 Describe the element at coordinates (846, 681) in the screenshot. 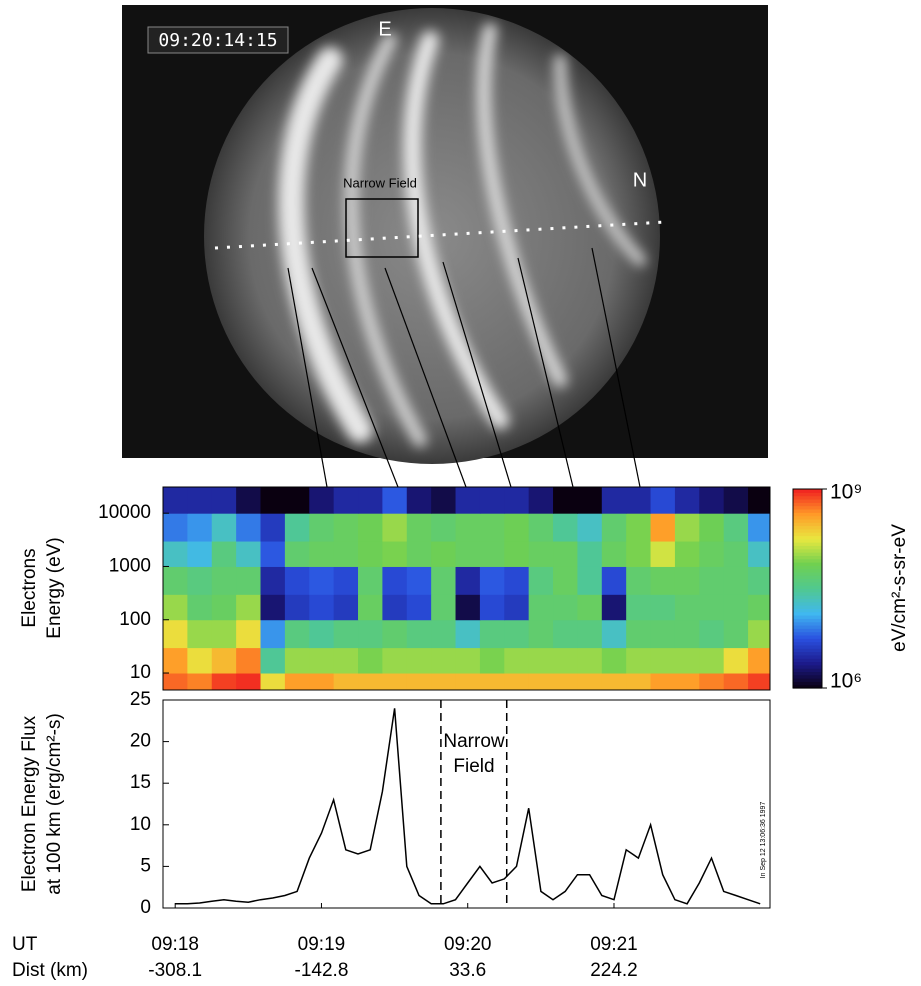

I see `colorbar-tick-label: 10⁶` at that location.